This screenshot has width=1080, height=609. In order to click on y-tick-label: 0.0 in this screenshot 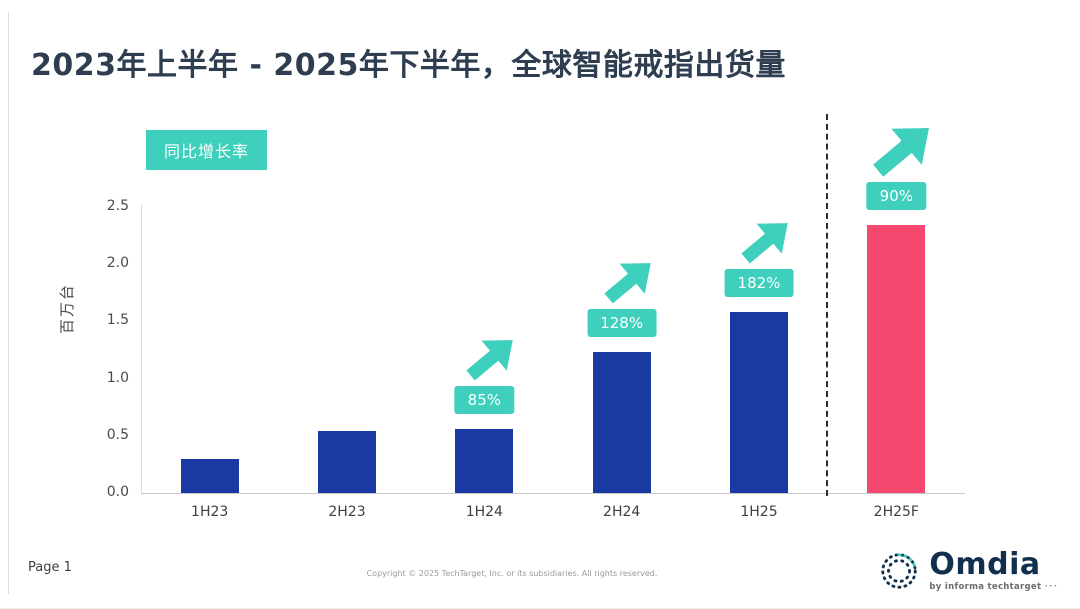, I will do `click(117, 492)`.